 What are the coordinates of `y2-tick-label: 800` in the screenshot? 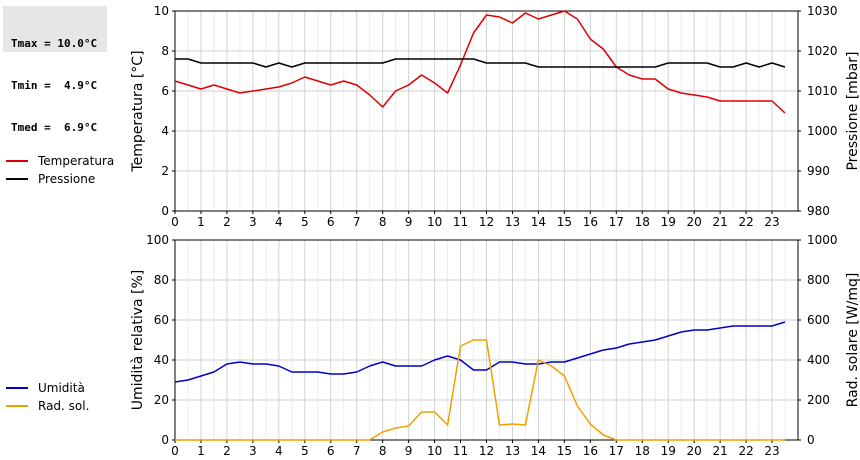 It's located at (818, 280).